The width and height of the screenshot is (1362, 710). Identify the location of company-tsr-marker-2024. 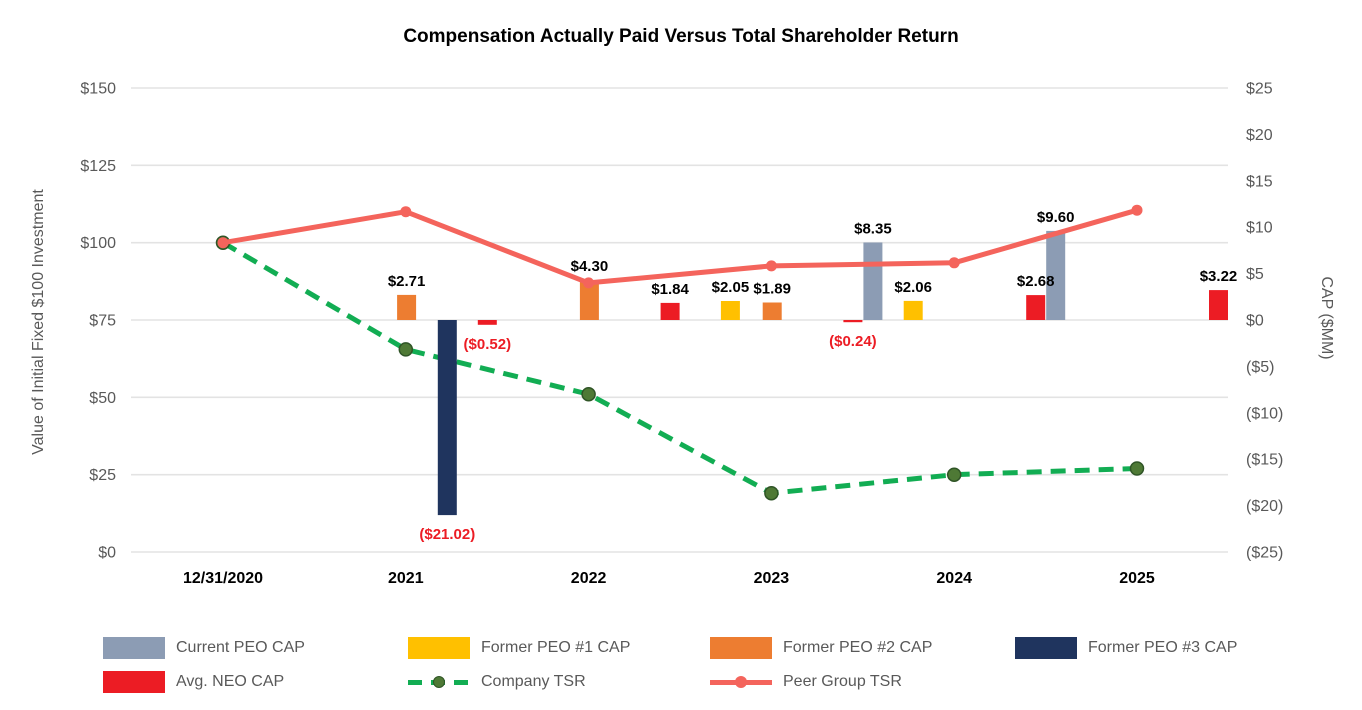
(954, 474).